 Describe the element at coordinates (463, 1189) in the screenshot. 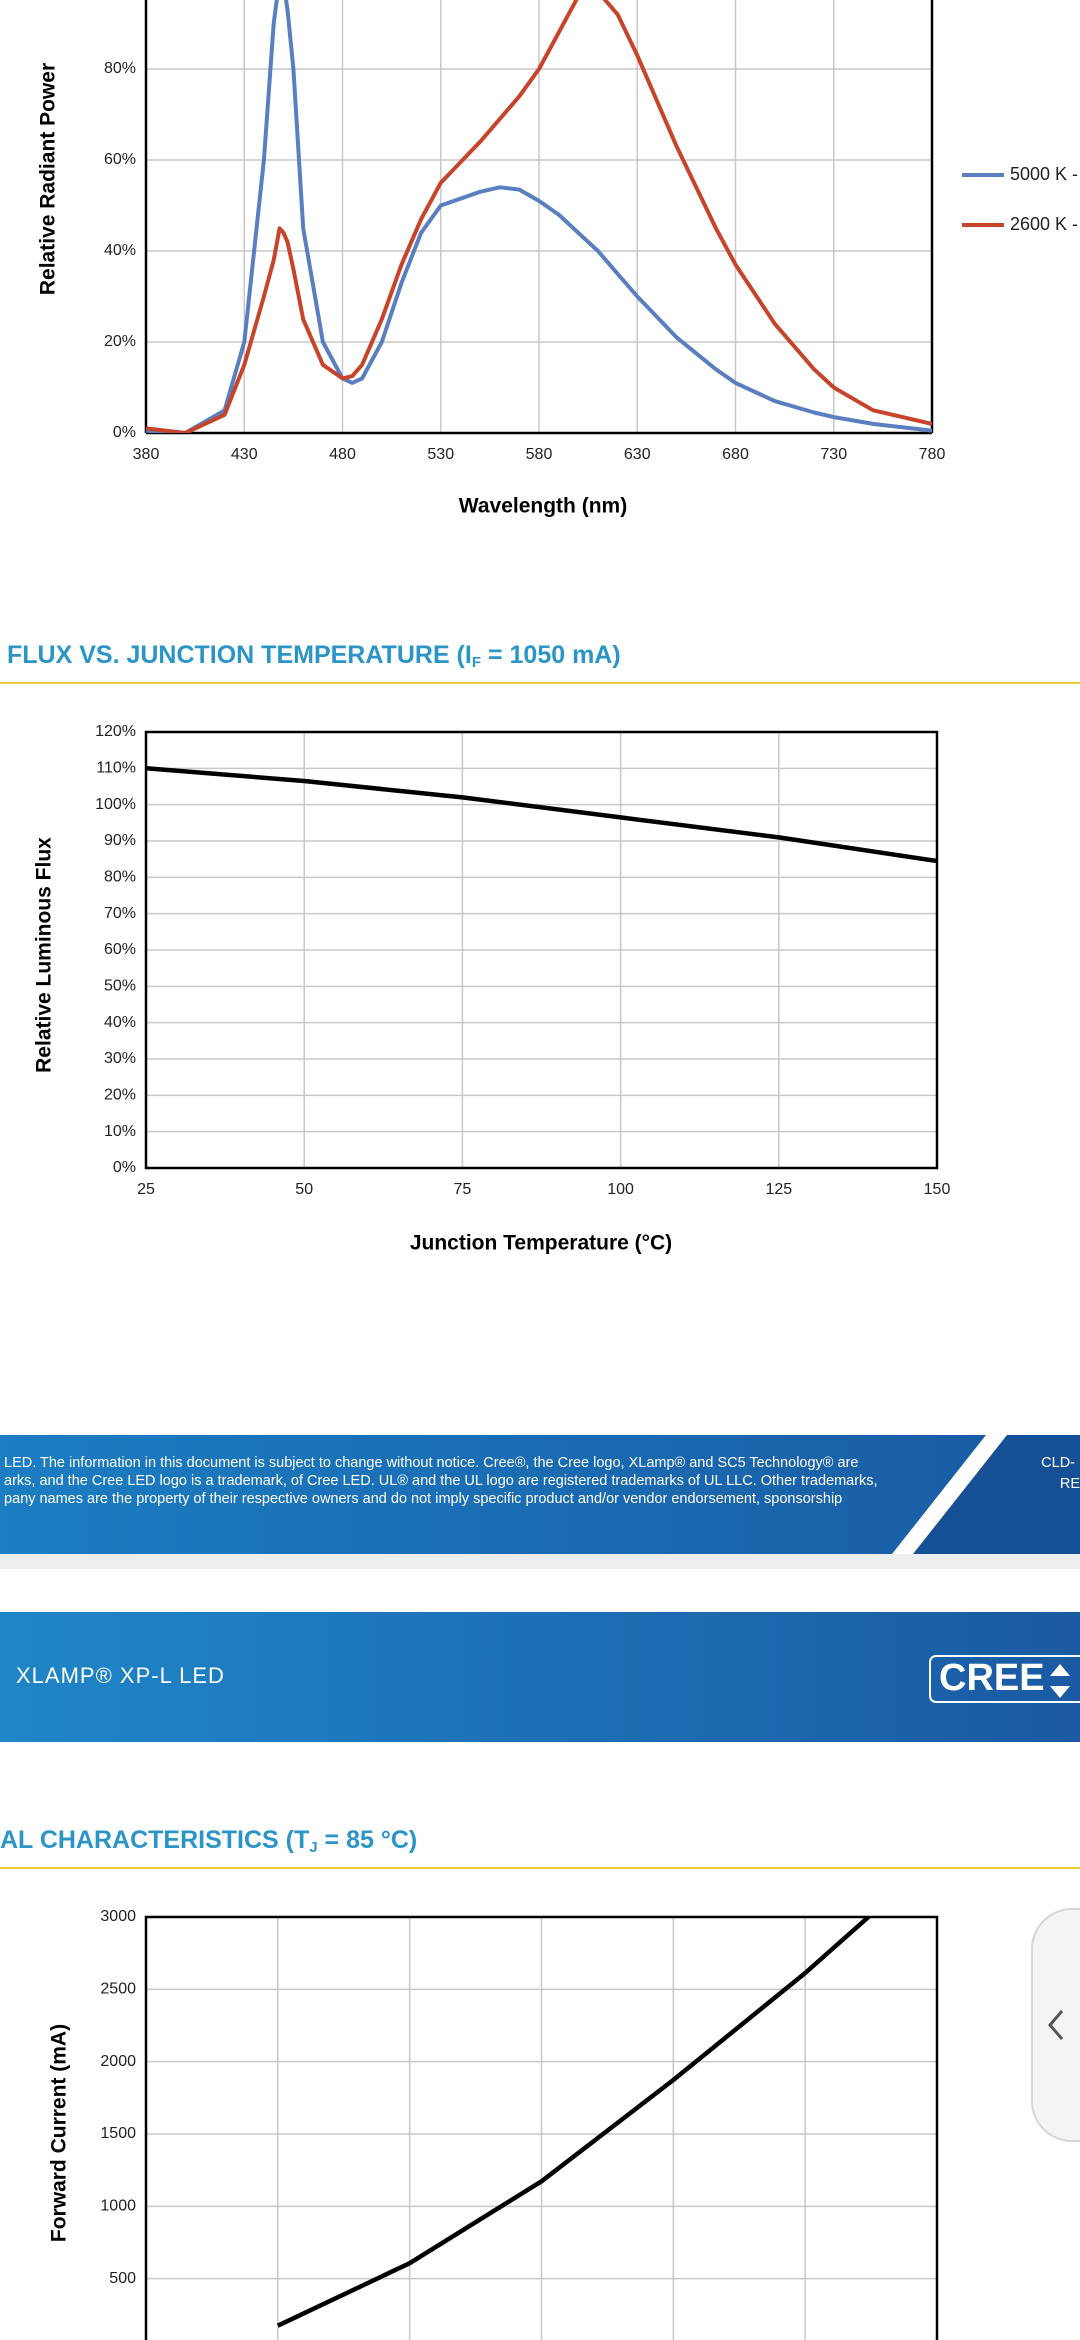

I see `x-tick-label: 75` at that location.